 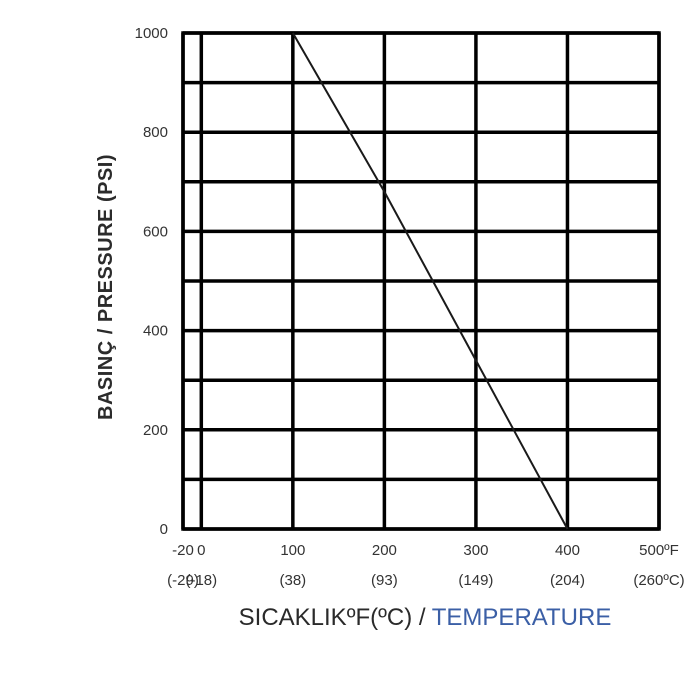 What do you see at coordinates (155, 132) in the screenshot?
I see `y-tick-label: 800` at bounding box center [155, 132].